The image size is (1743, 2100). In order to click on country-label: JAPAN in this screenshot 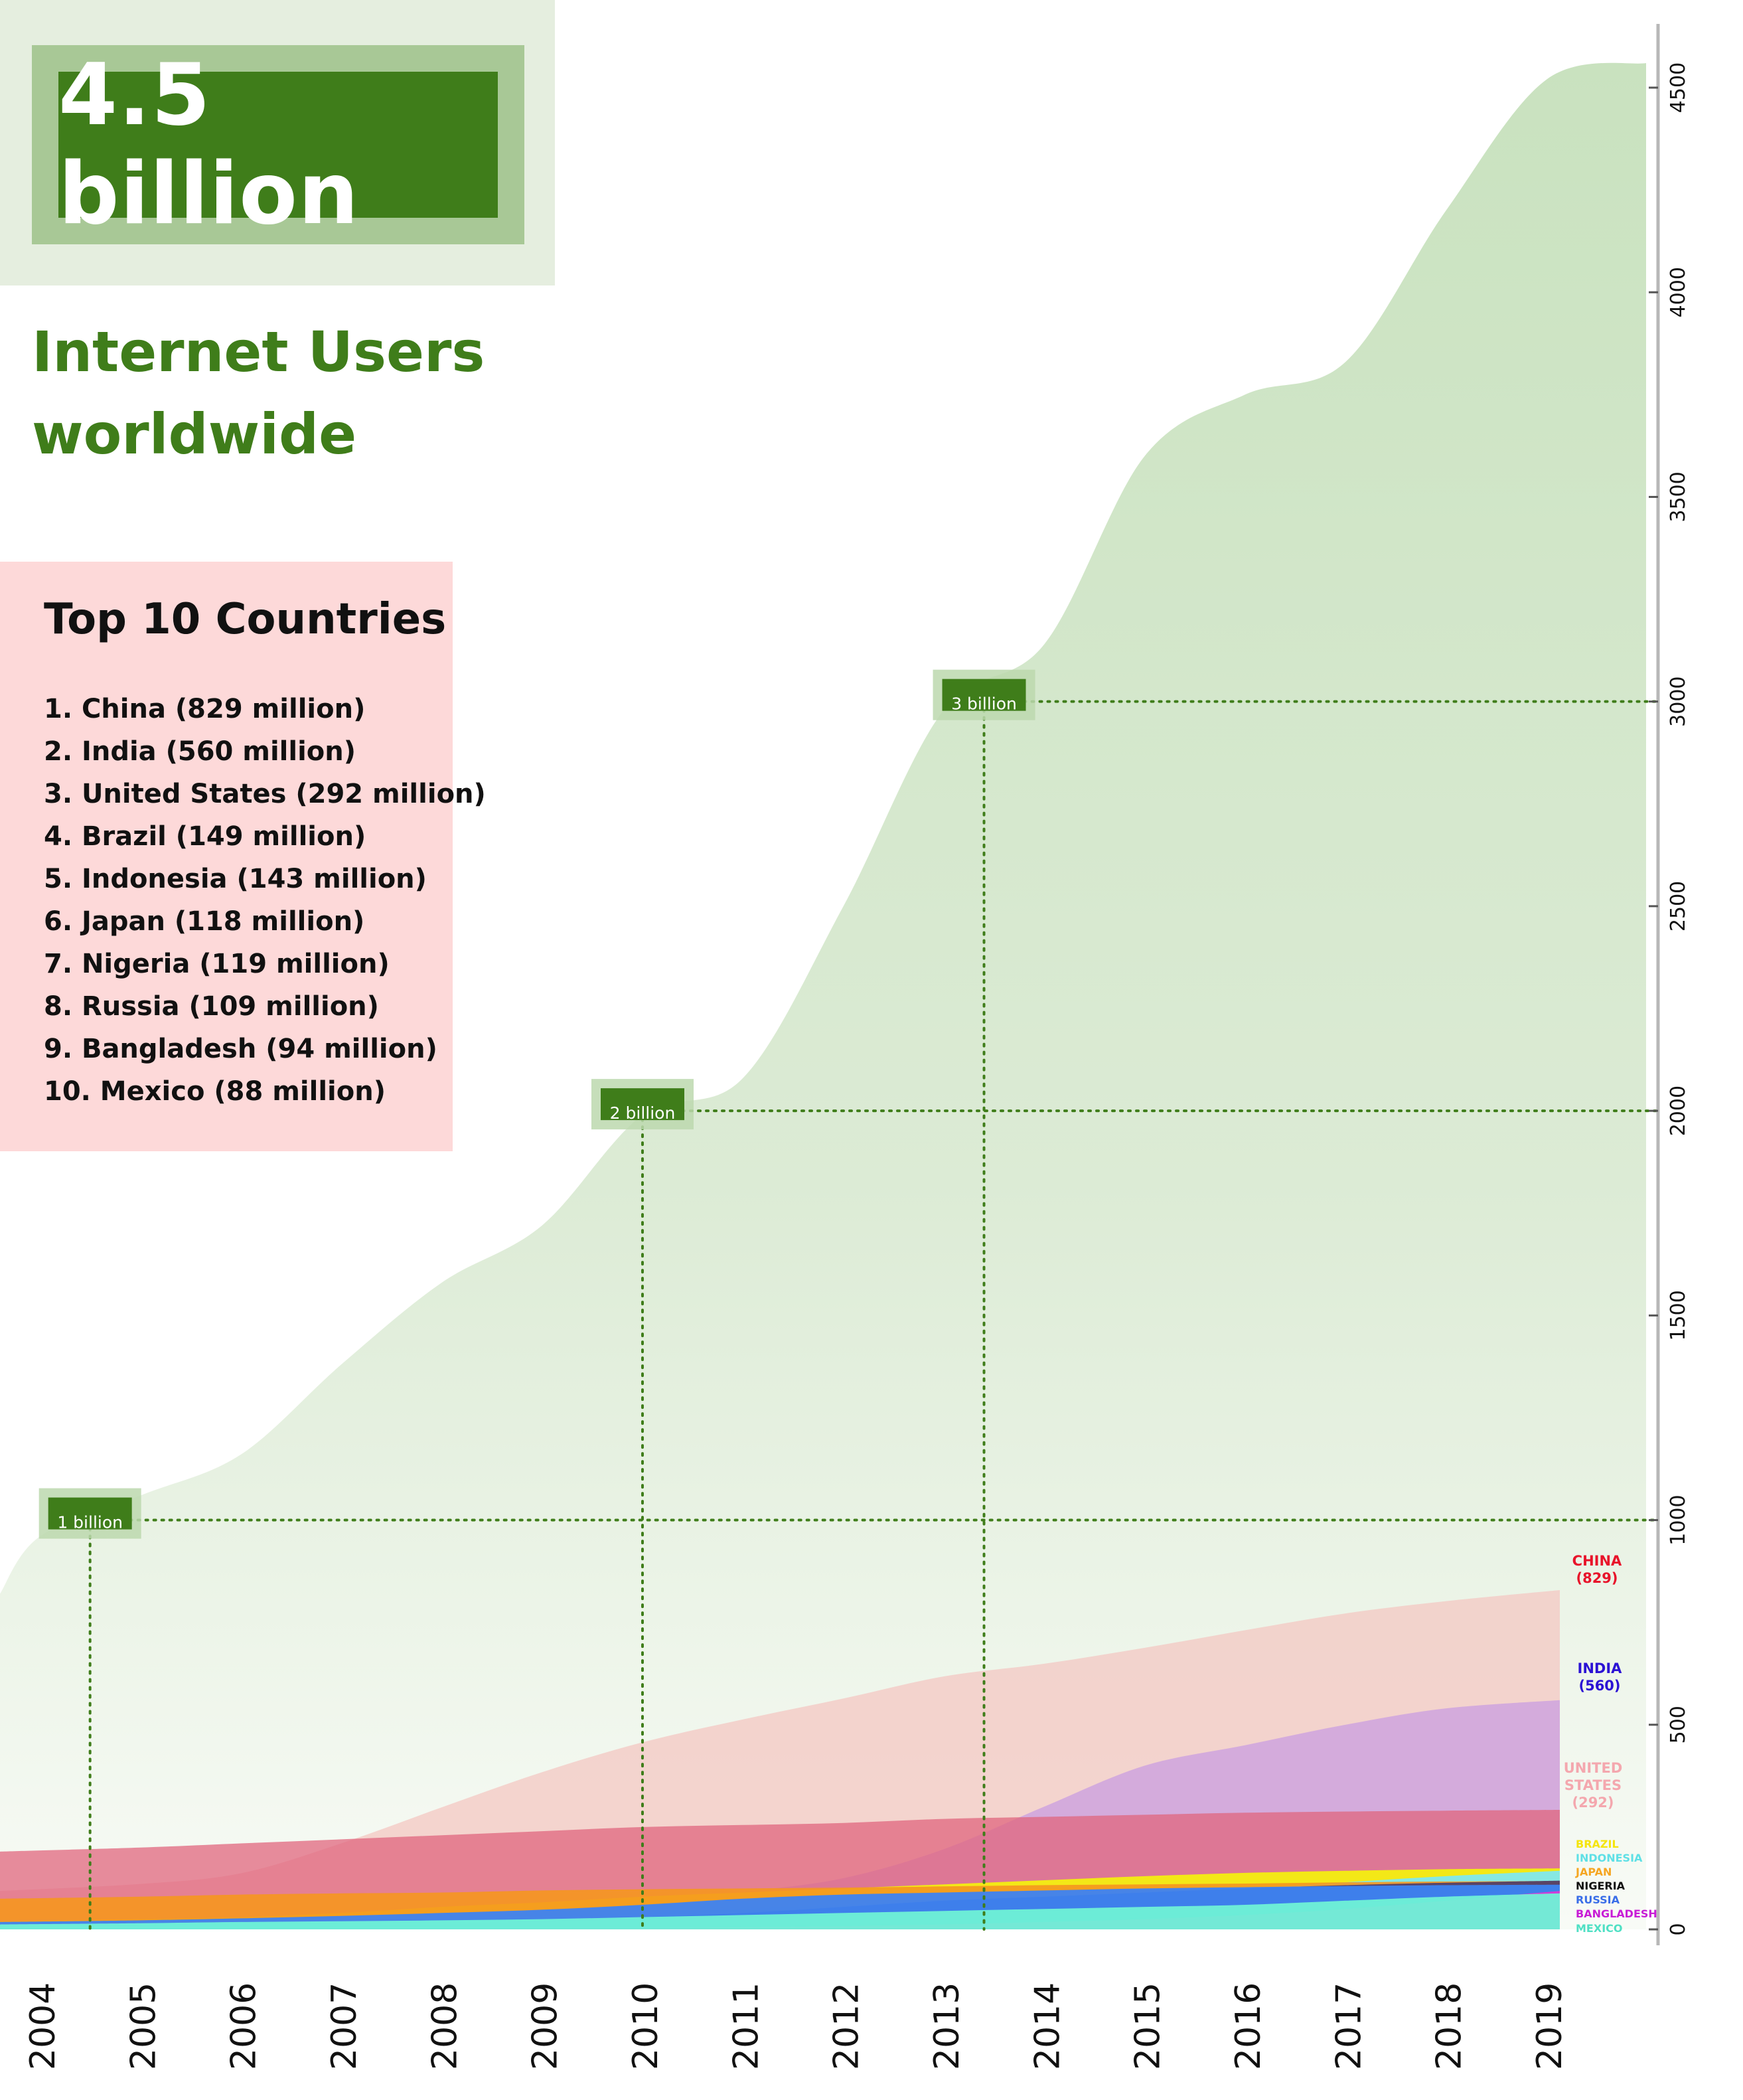, I will do `click(1594, 1872)`.